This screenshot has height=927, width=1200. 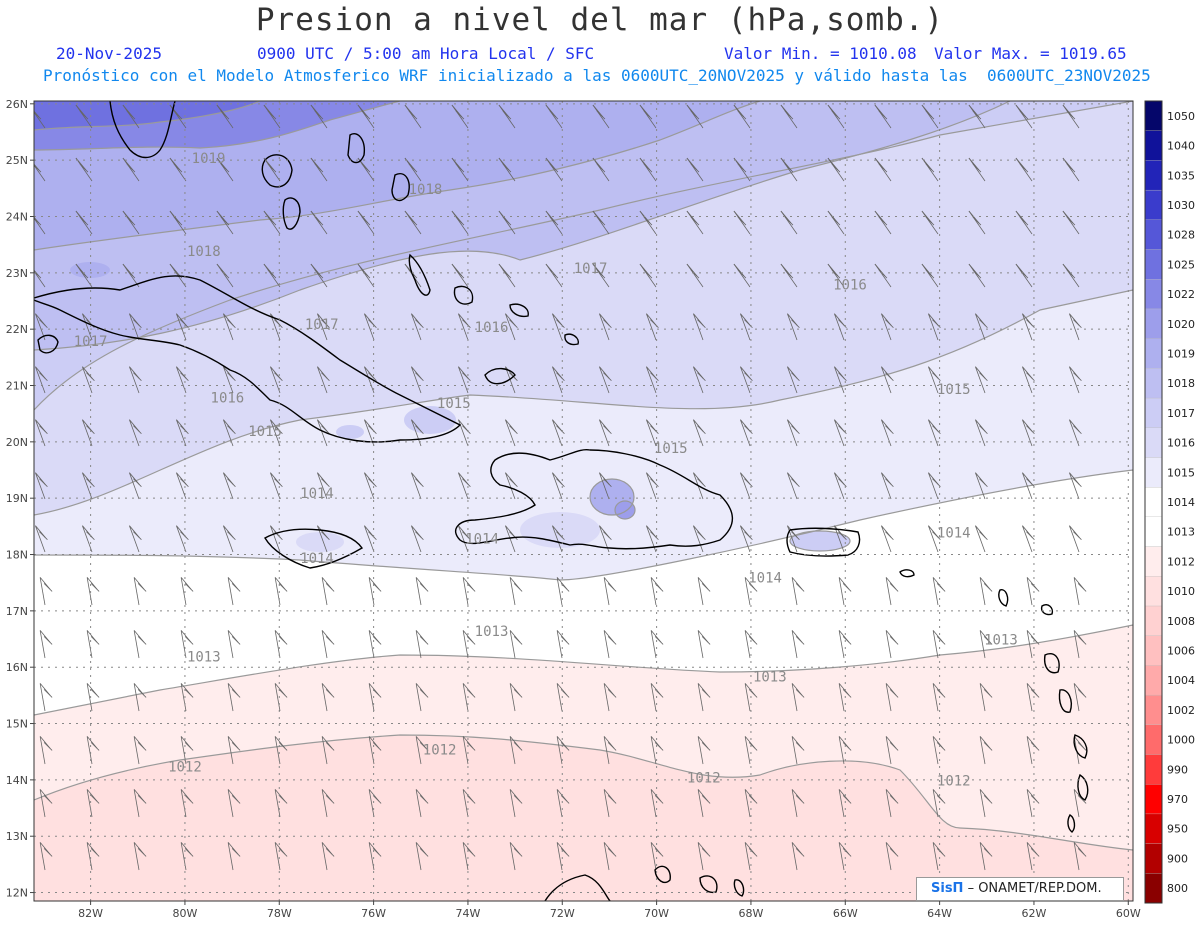 What do you see at coordinates (17, 442) in the screenshot?
I see `lat-tick-label: 20N` at bounding box center [17, 442].